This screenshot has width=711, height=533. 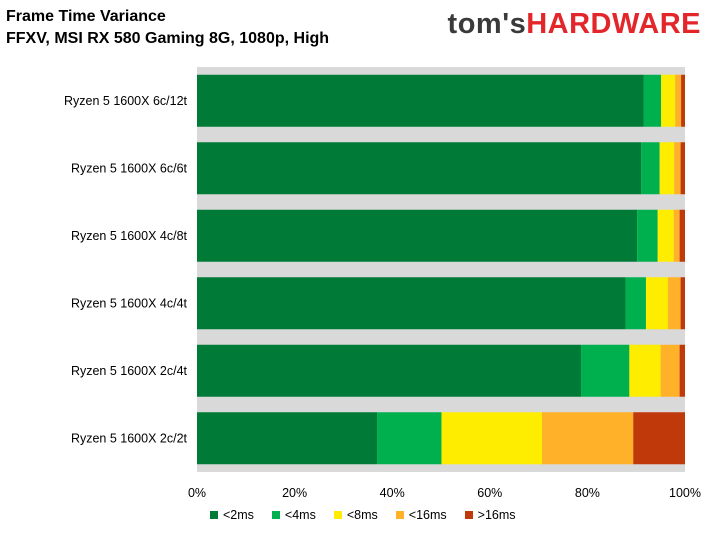 What do you see at coordinates (300, 515) in the screenshot?
I see `legend-label: <4ms` at bounding box center [300, 515].